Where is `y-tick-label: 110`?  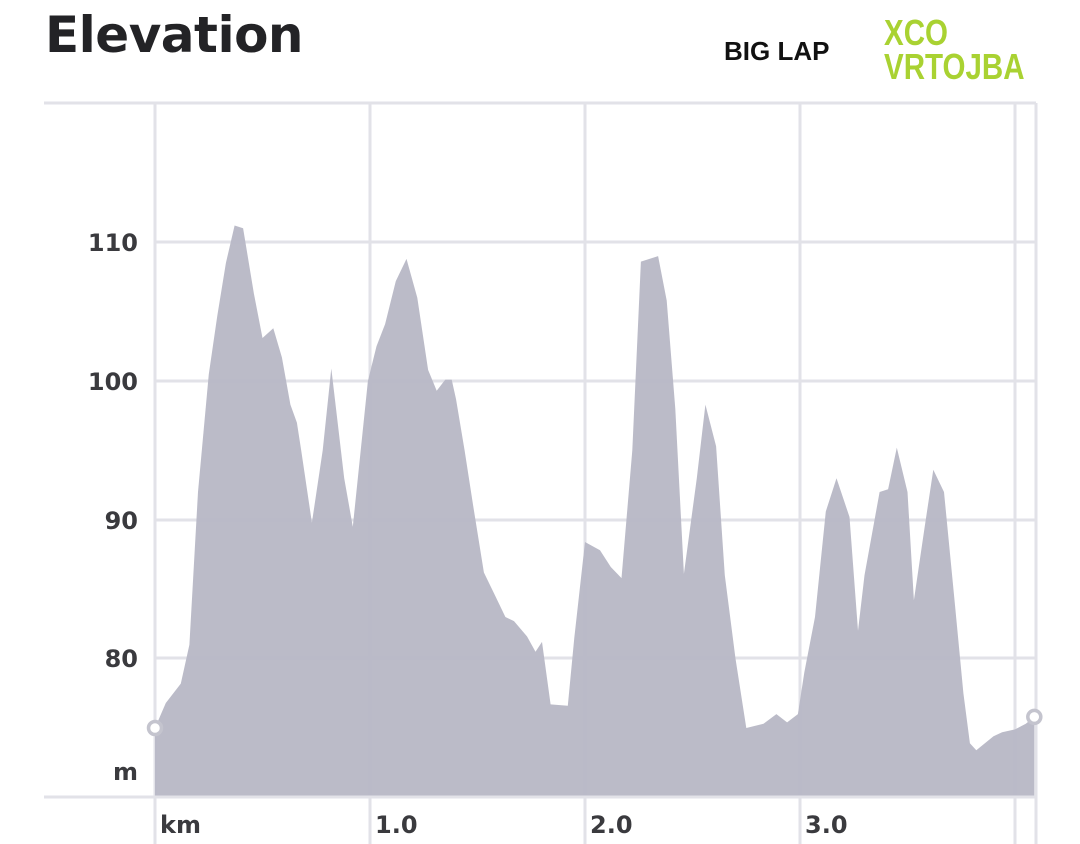 y-tick-label: 110 is located at coordinates (113, 243).